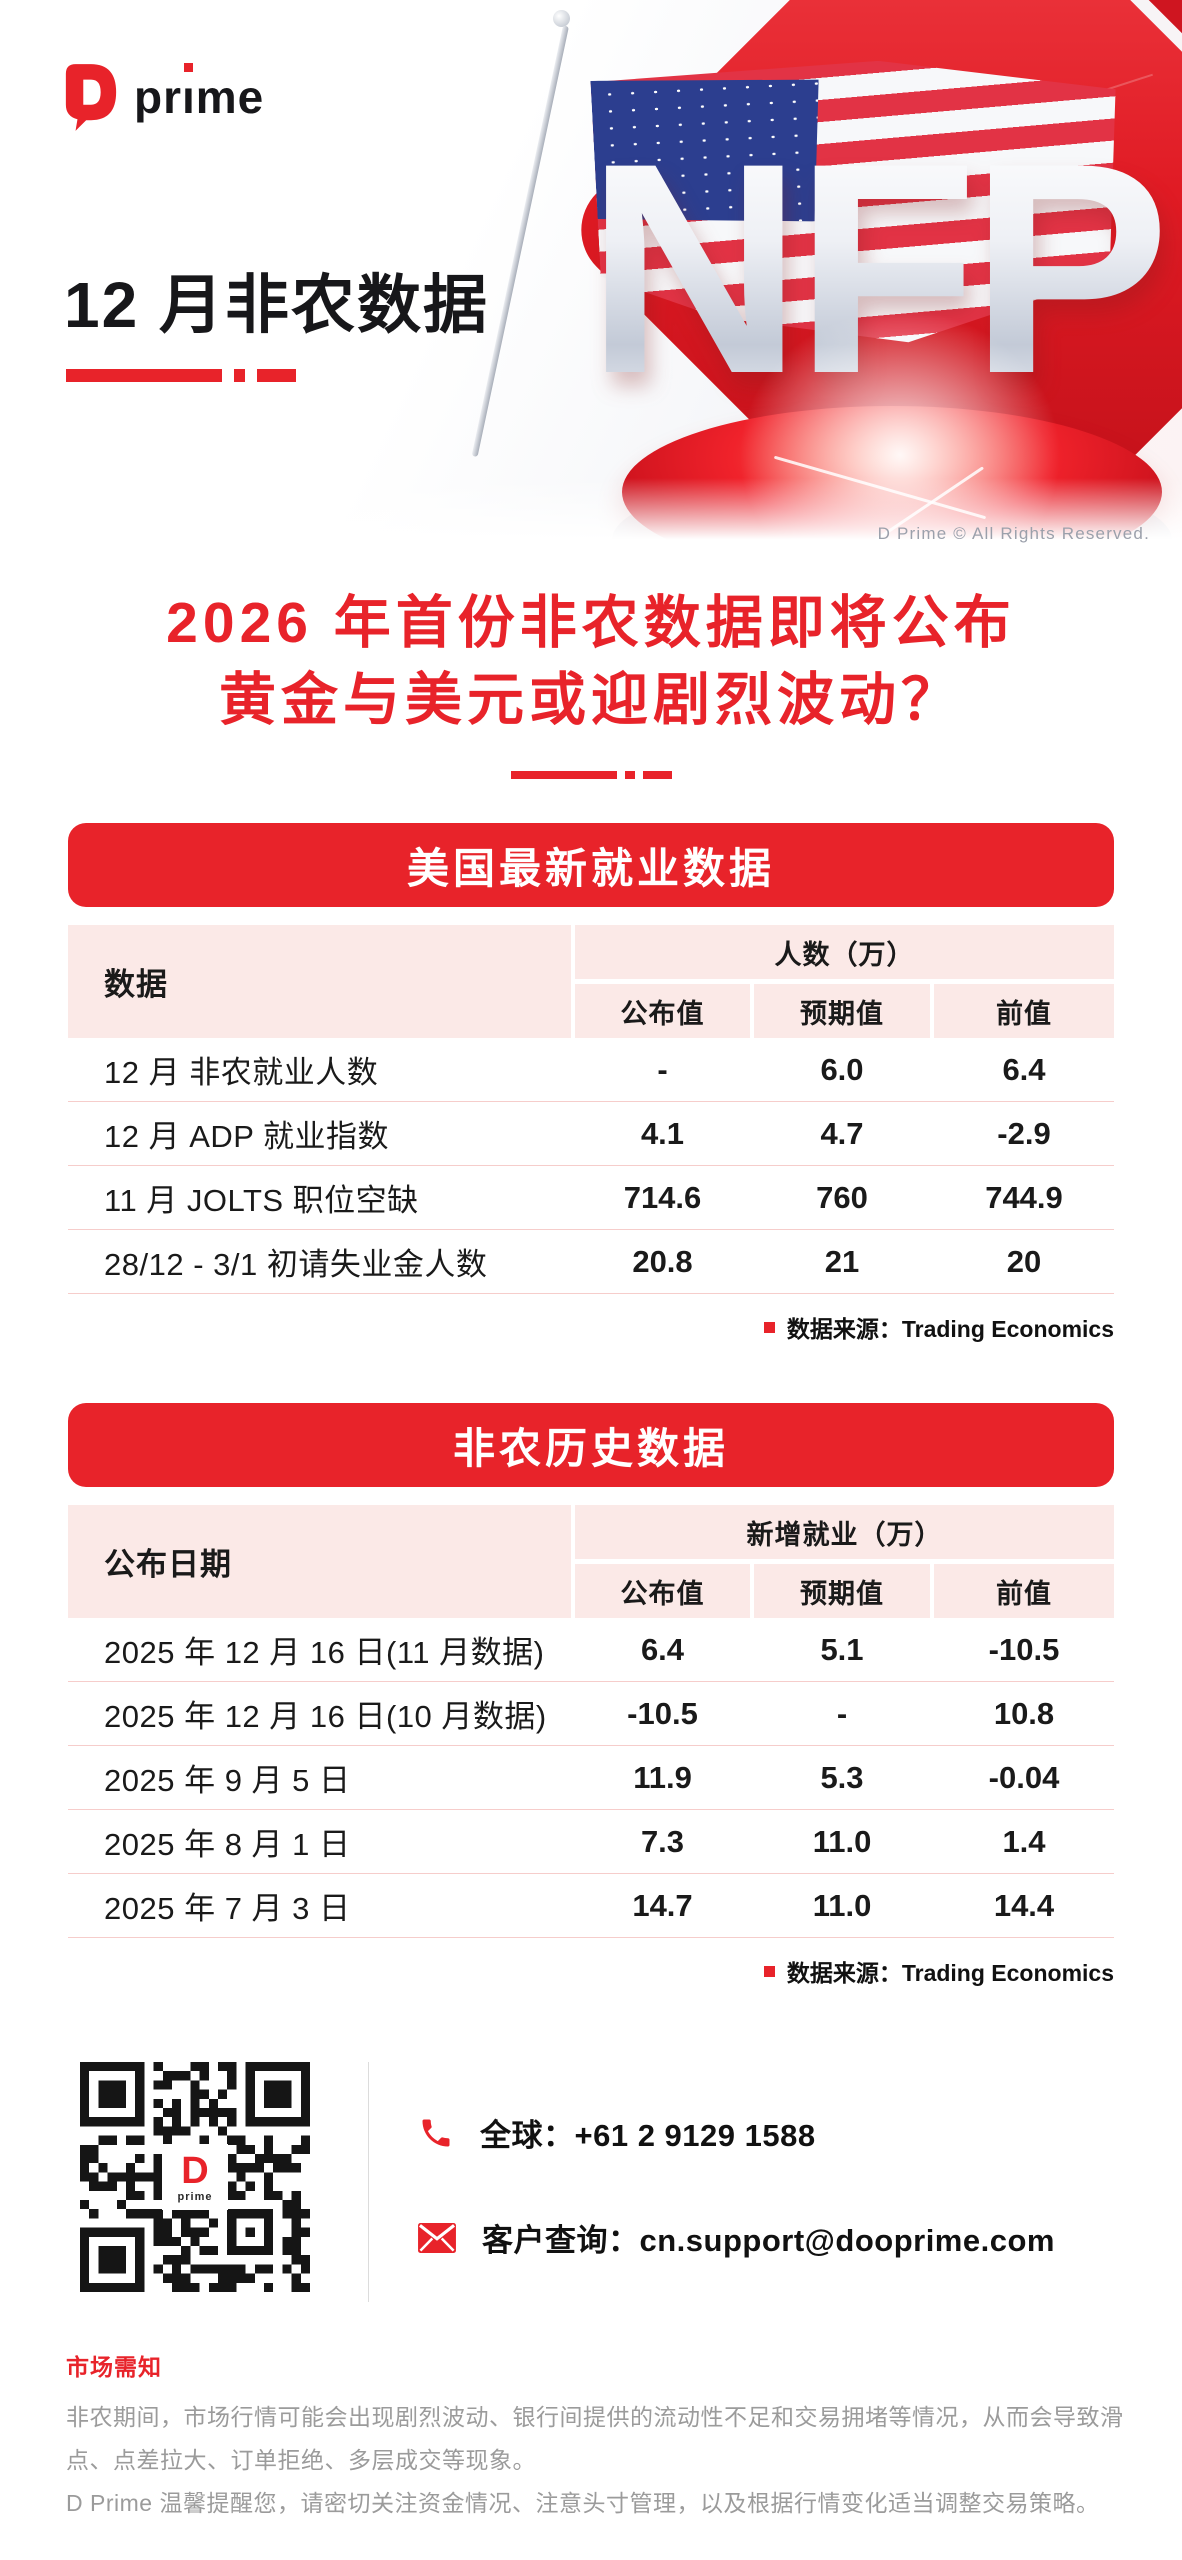  What do you see at coordinates (630, 775) in the screenshot?
I see `divider-square` at bounding box center [630, 775].